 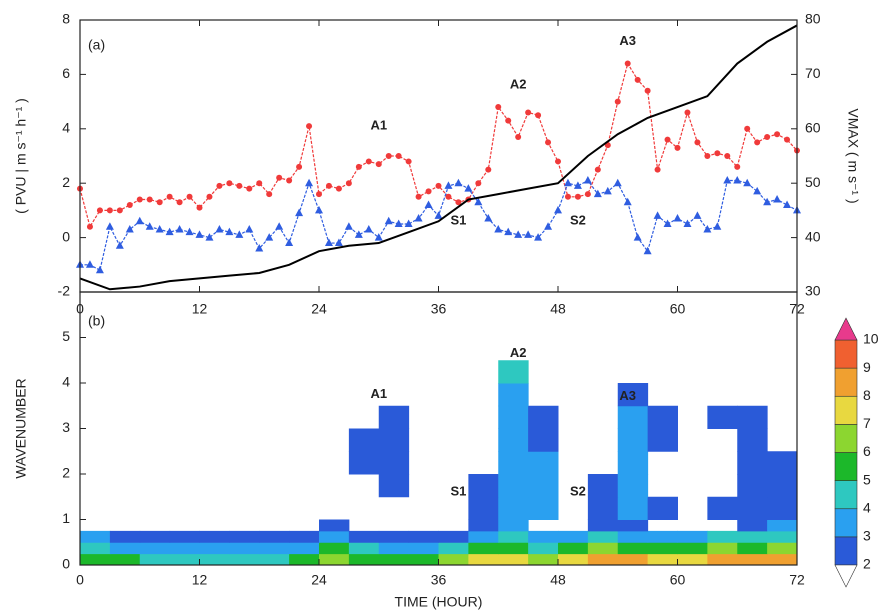 I want to click on x-tick-label: 12, so click(x=200, y=309).